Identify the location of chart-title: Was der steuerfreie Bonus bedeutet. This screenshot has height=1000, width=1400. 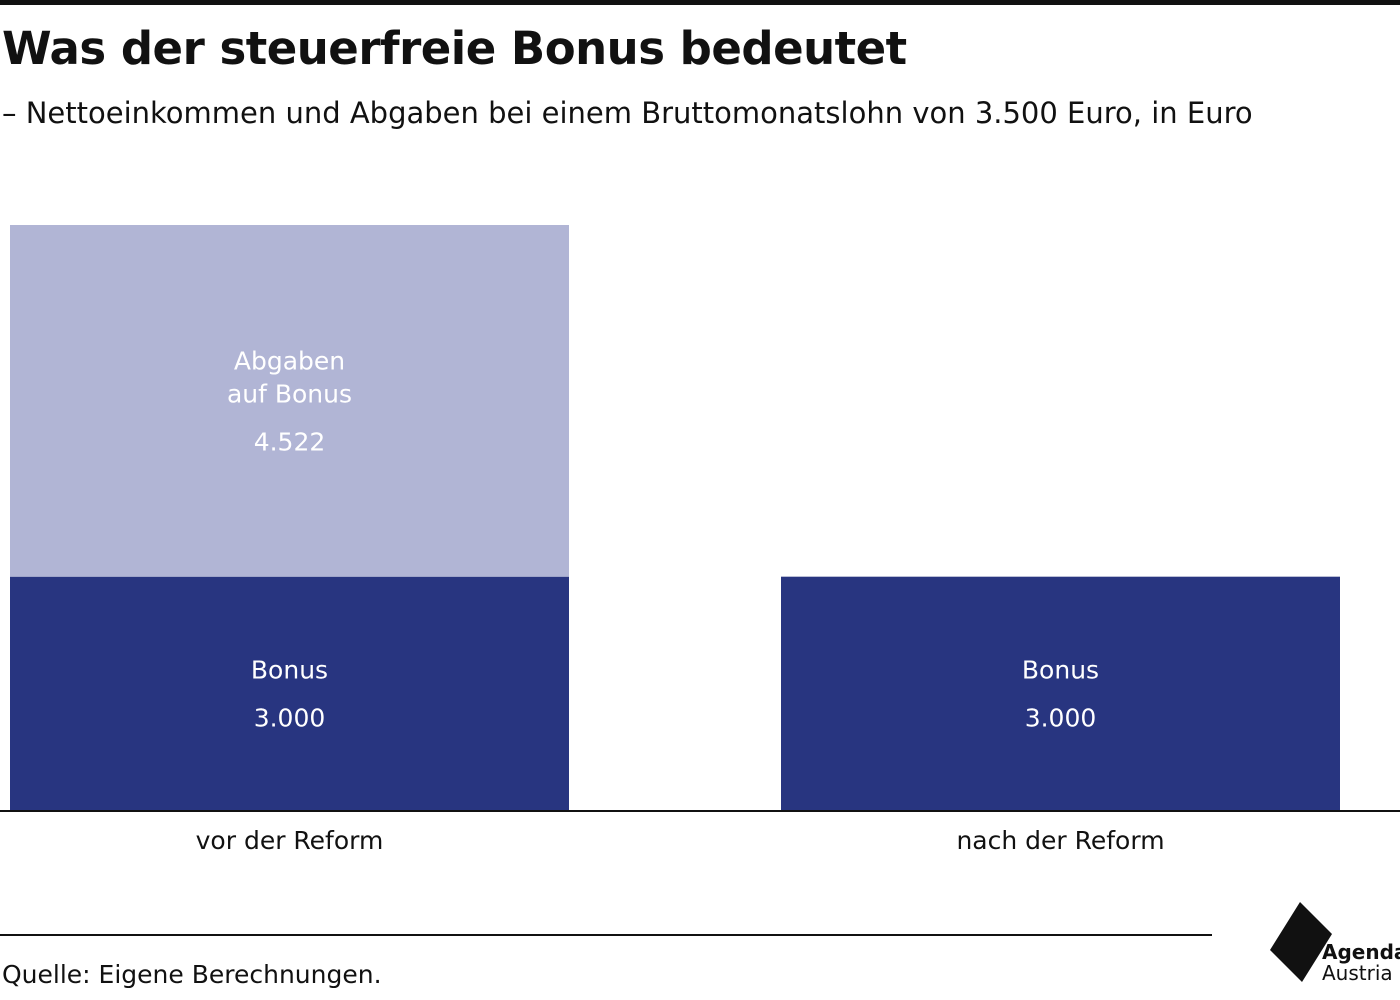
(454, 48).